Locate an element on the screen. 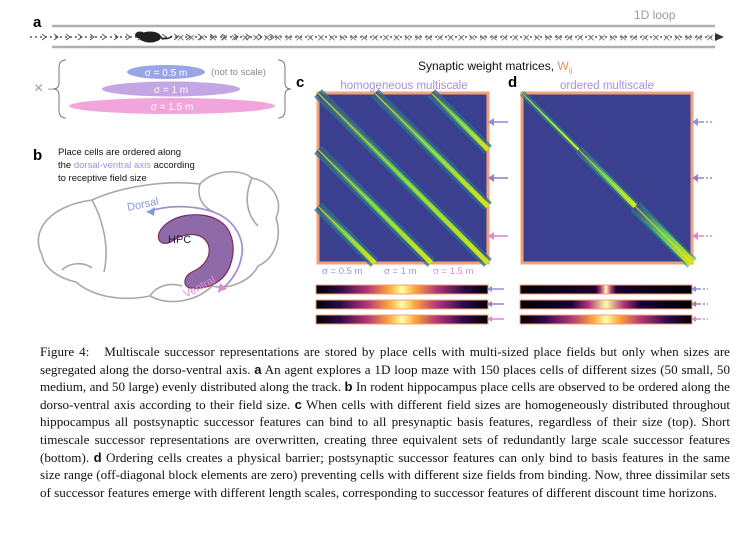 The image size is (750, 550). panel-d-row-arrows is located at coordinates (702, 179).